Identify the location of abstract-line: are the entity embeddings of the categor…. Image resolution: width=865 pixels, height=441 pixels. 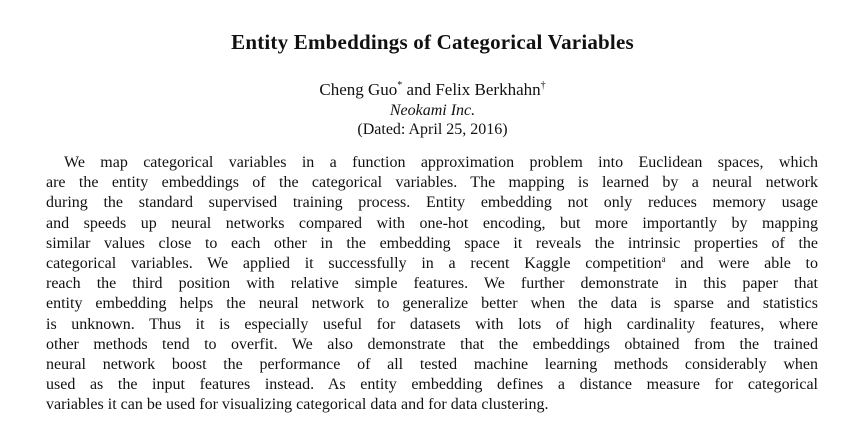
(432, 183).